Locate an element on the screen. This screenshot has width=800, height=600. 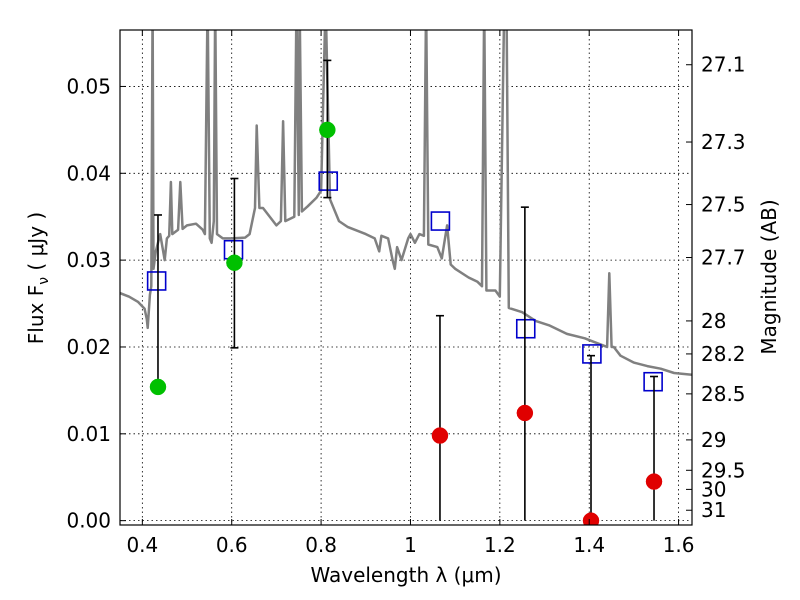
x-tick-label: 1.6 is located at coordinates (679, 545).